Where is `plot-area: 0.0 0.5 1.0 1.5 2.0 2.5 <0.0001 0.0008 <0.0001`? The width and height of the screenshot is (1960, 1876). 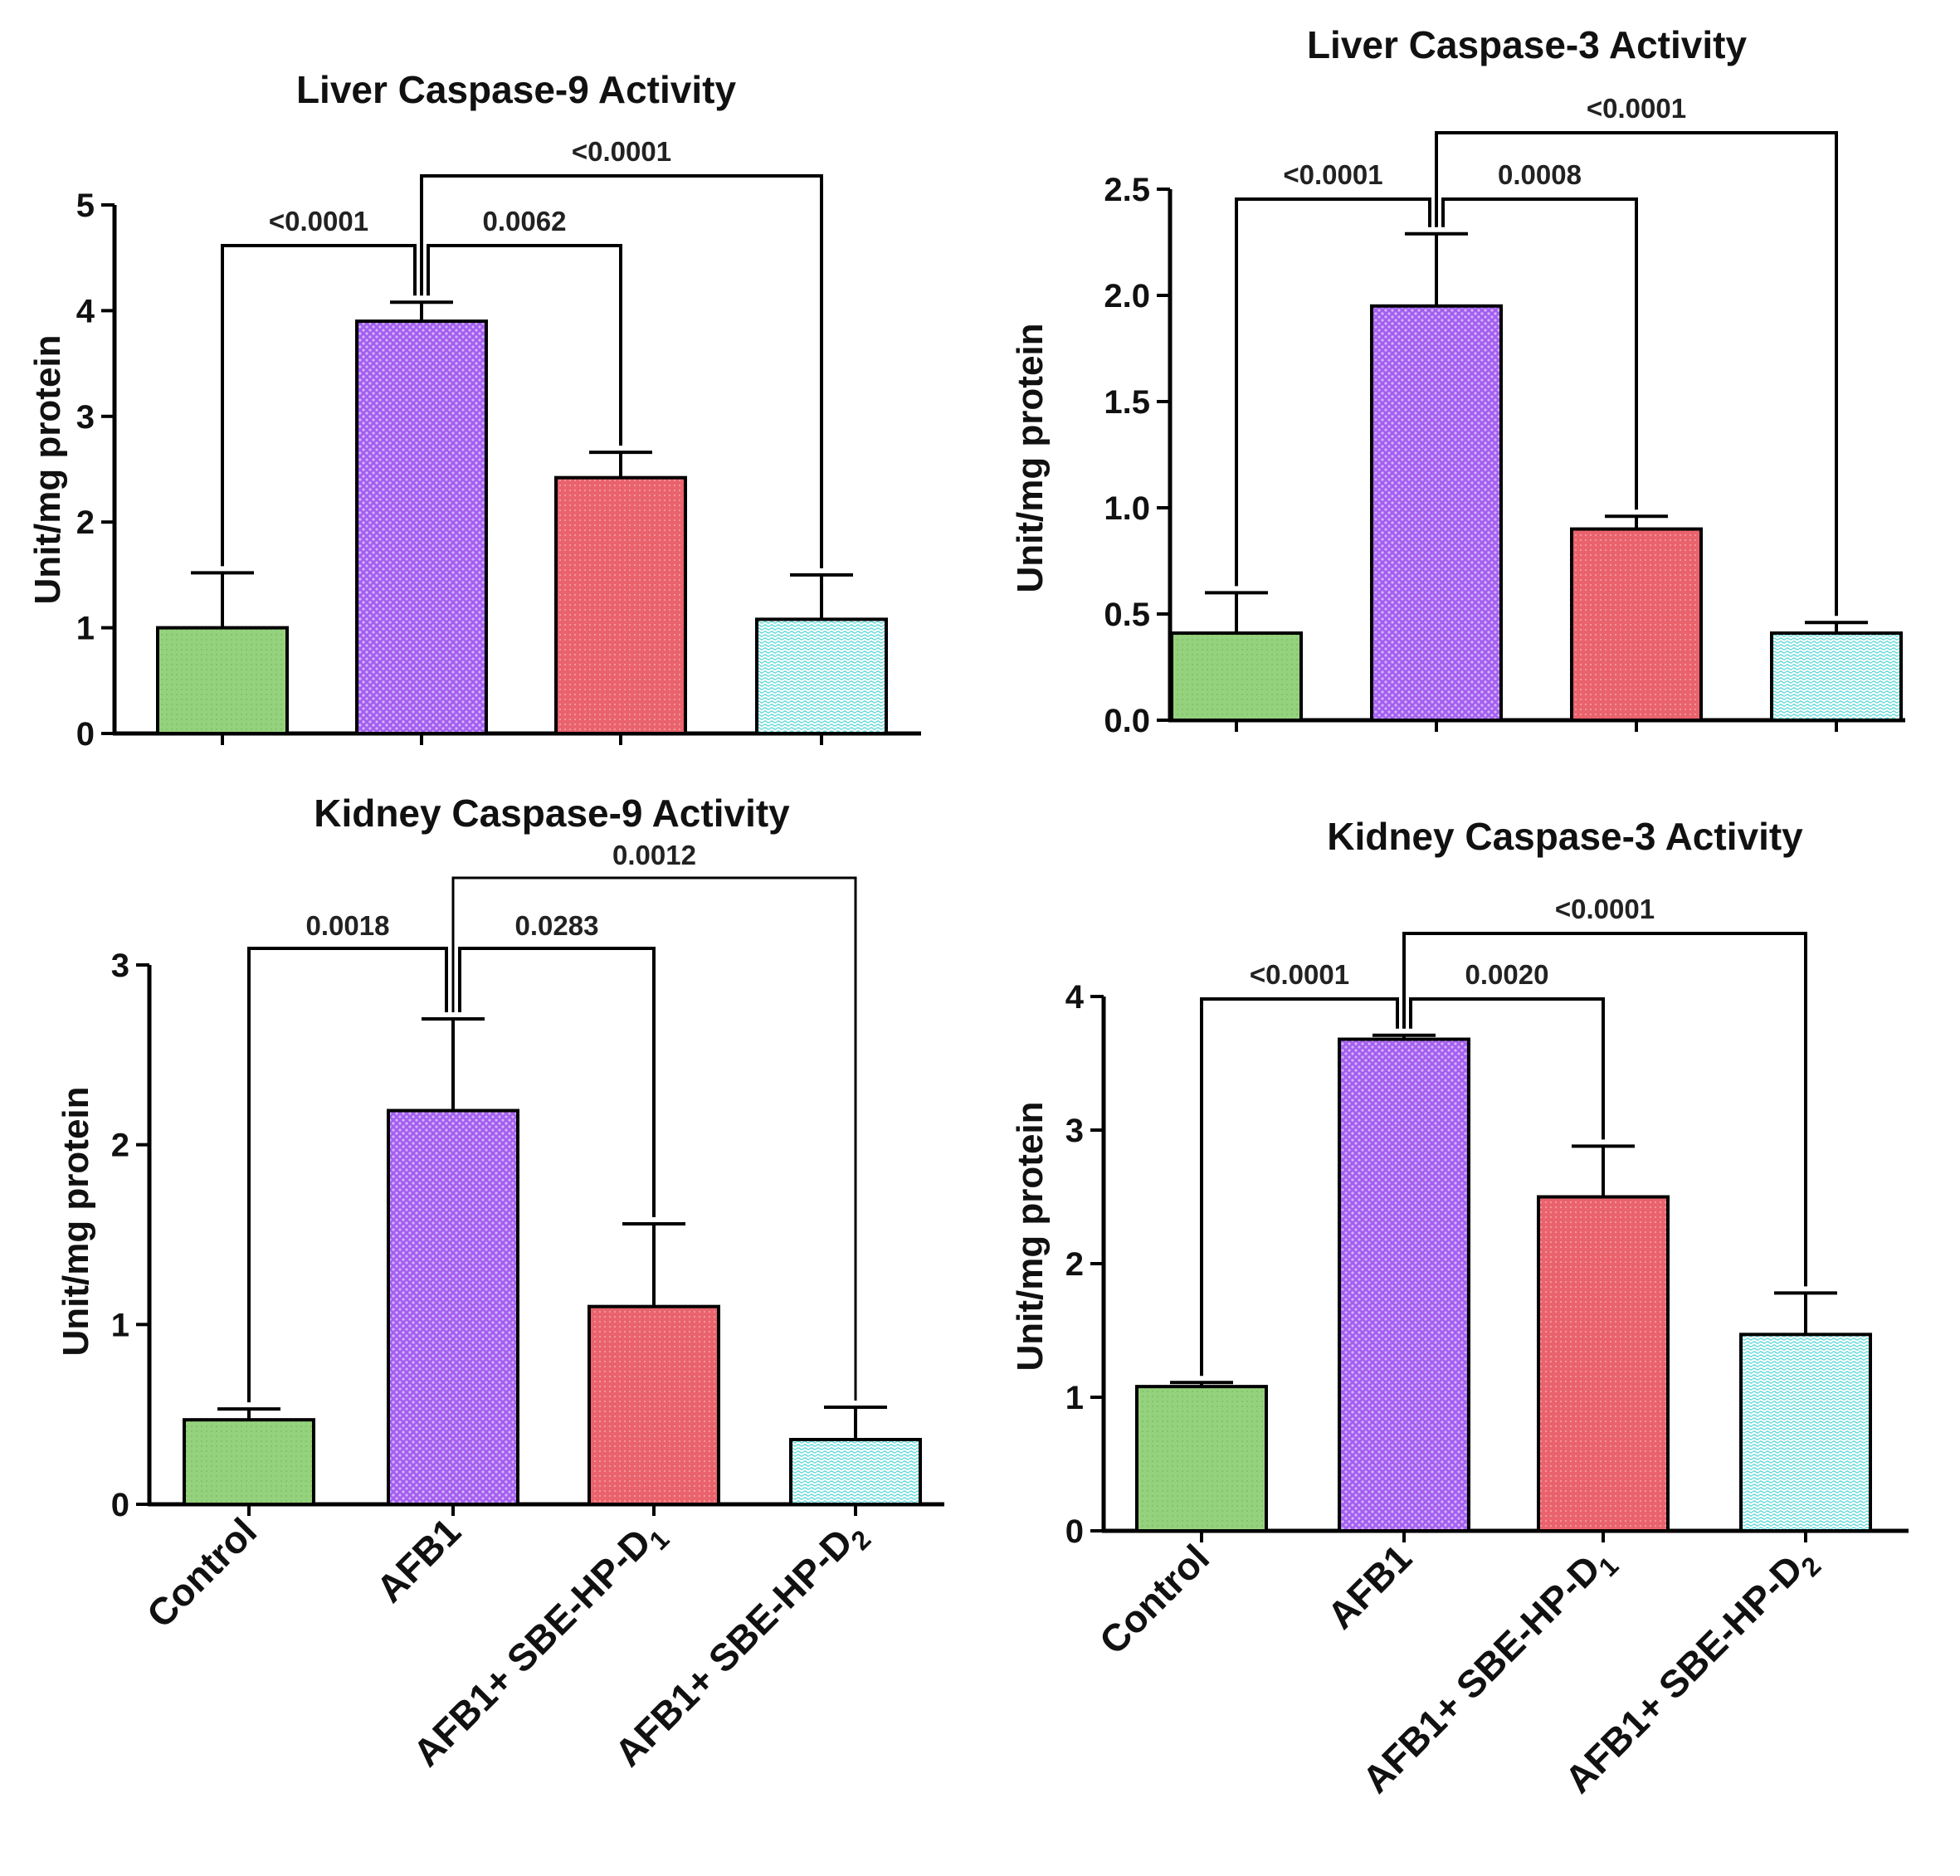 plot-area: 0.0 0.5 1.0 1.5 2.0 2.5 <0.0001 0.0008 <0.0001 is located at coordinates (1504, 416).